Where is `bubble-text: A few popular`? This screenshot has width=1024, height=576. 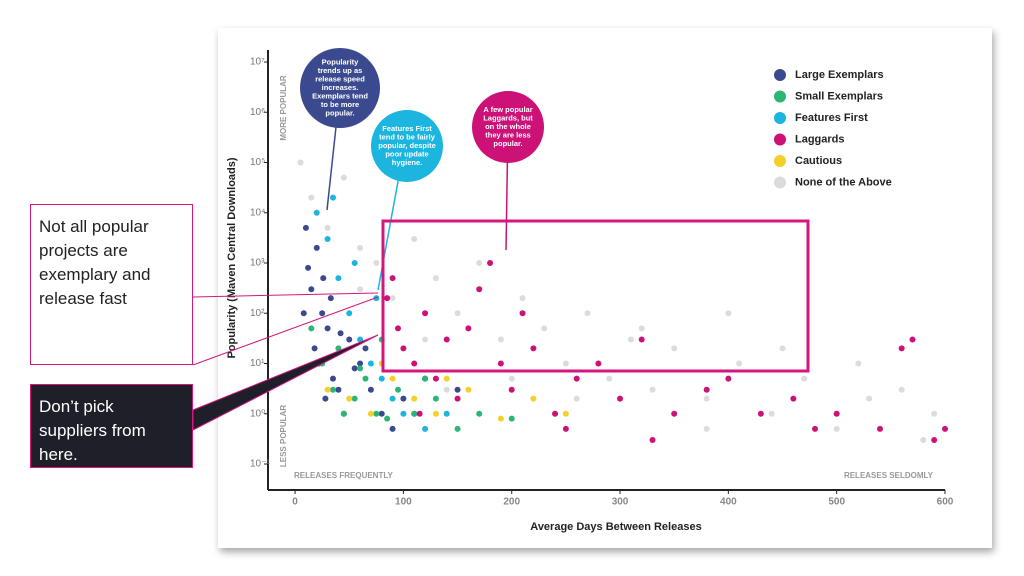
bubble-text: A few popular is located at coordinates (507, 109).